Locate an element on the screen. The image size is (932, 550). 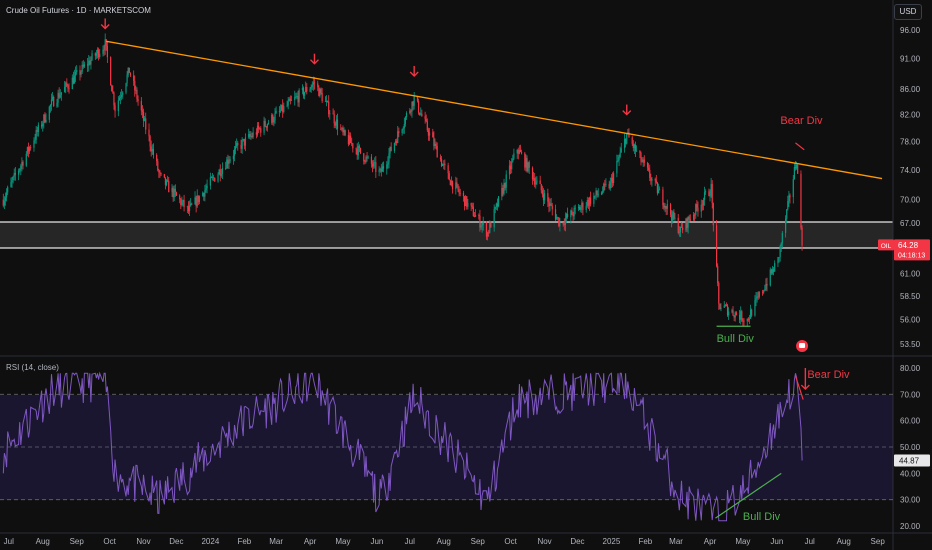
rsi-title: RSI (14, close) is located at coordinates (32, 367).